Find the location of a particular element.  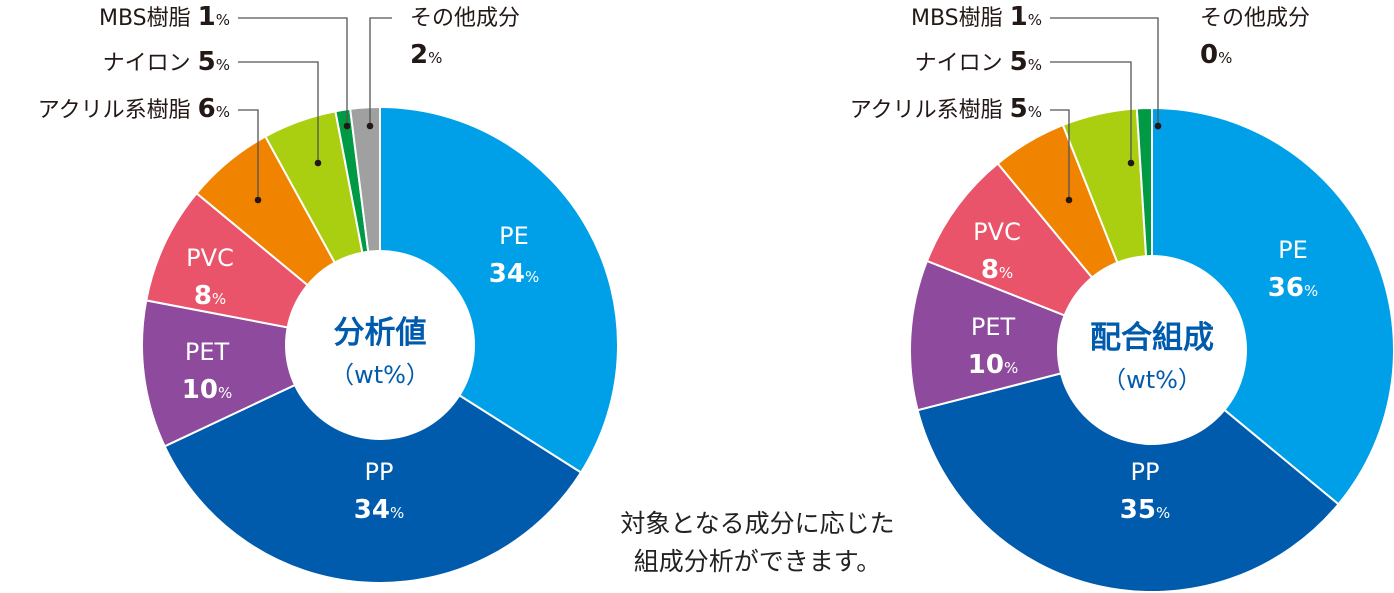

data-label-アクリル系樹脂-value: 6 is located at coordinates (207, 109).